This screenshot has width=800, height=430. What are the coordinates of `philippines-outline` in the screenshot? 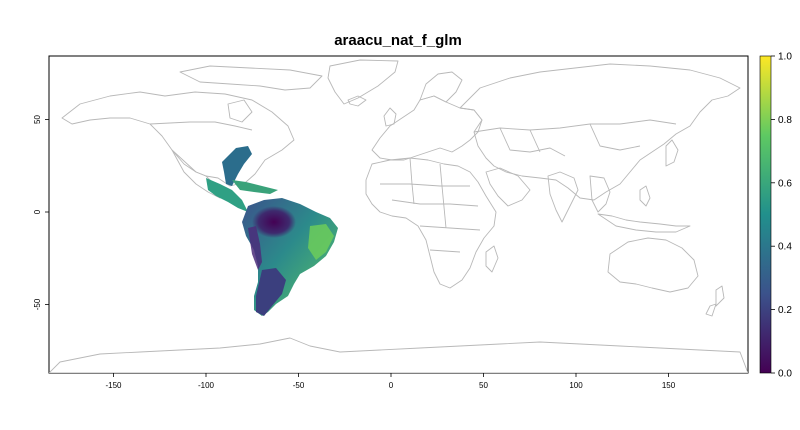 It's located at (645, 196).